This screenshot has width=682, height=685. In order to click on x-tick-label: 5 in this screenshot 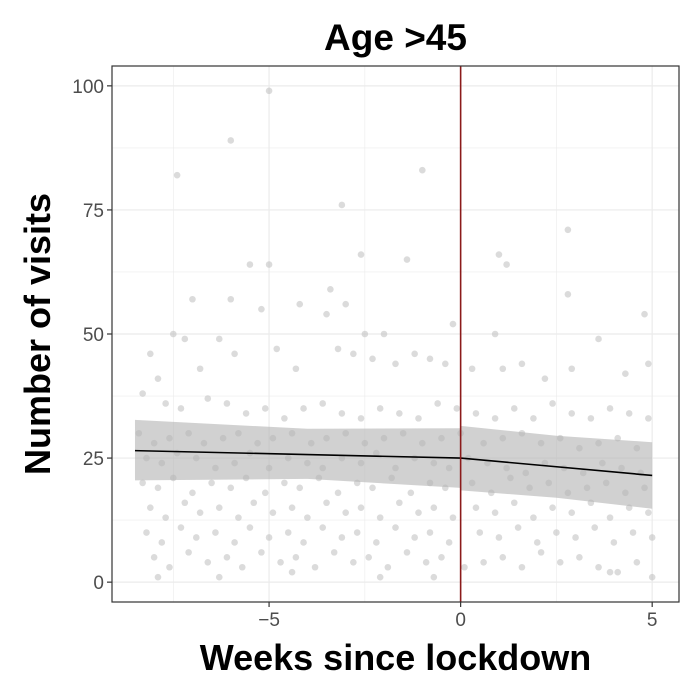, I will do `click(652, 620)`.